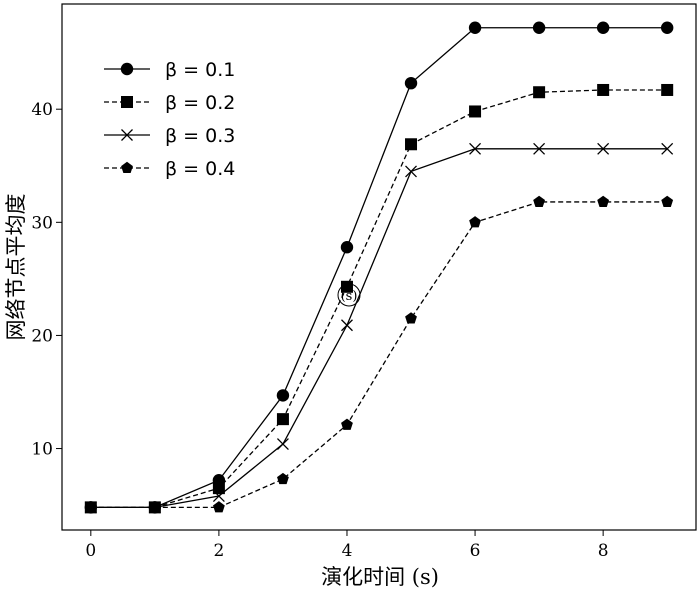  Describe the element at coordinates (200, 169) in the screenshot. I see `legend-label: β = 0.4` at that location.